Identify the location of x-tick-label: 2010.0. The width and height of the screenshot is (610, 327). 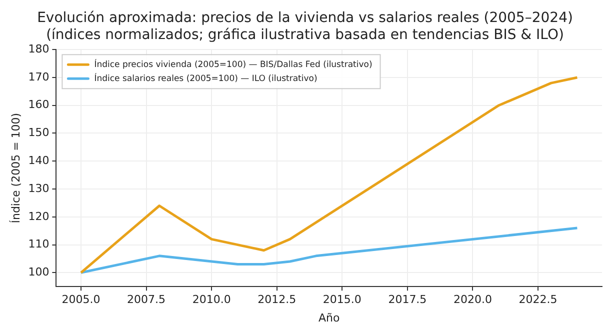
(211, 299).